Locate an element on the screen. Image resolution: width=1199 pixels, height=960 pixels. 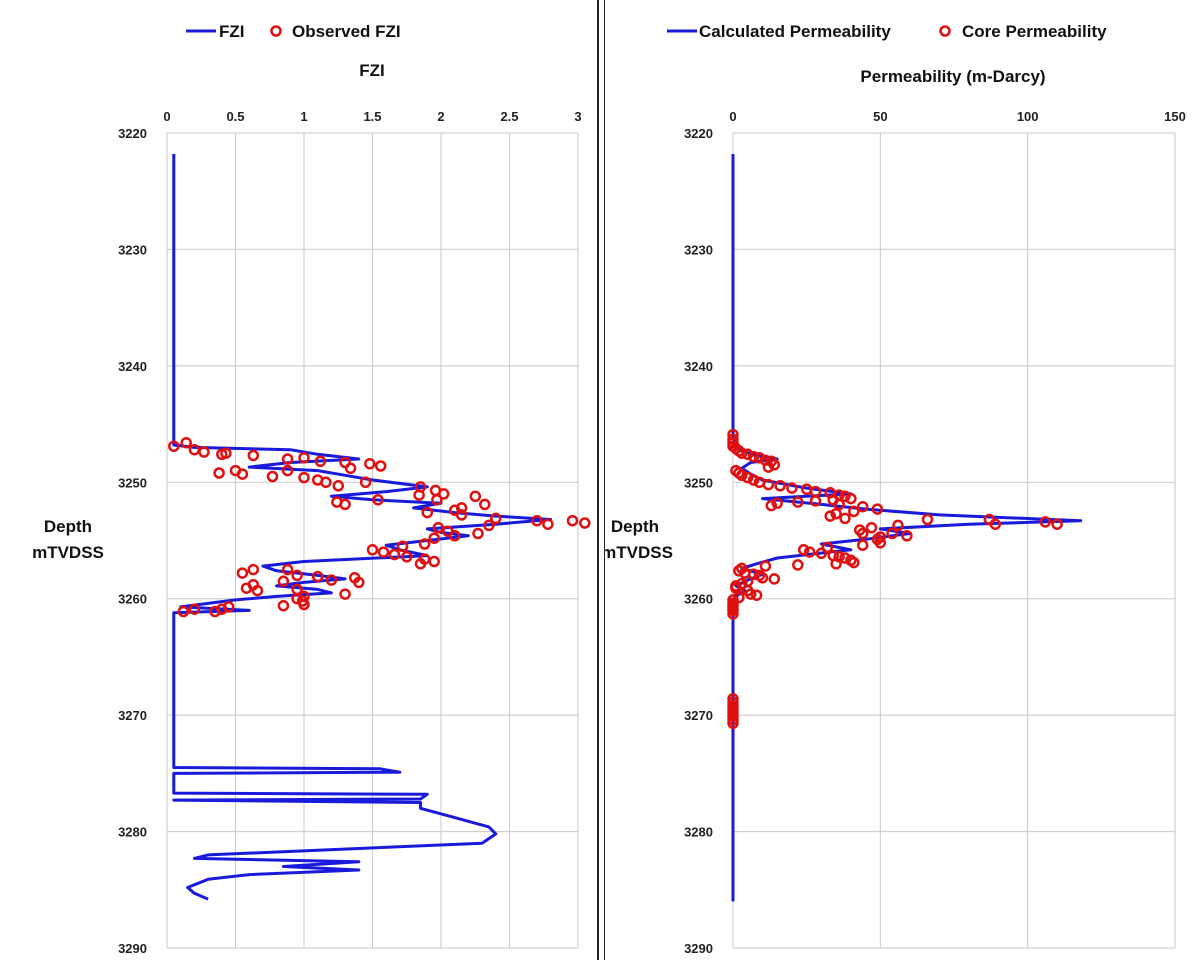
legend-marker-symbol is located at coordinates (276, 31).